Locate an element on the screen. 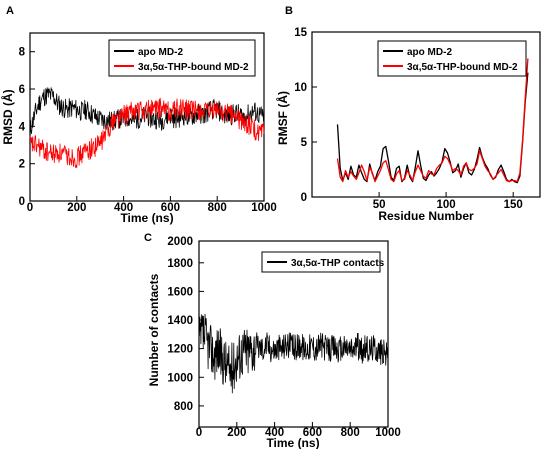 The image size is (550, 454). y-tick-label-c: 800 is located at coordinates (183, 407).